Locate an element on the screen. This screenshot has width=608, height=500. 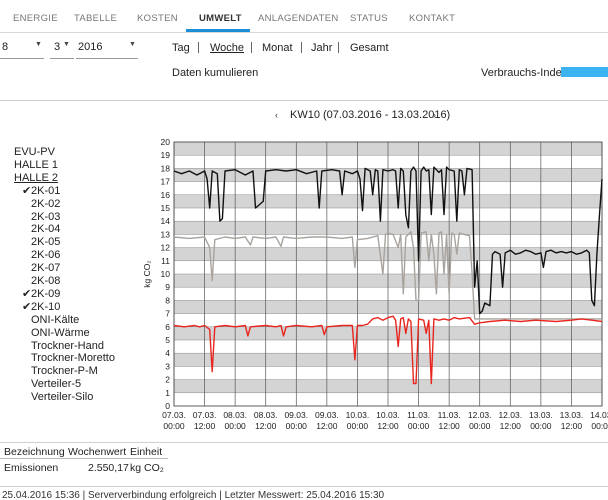
period-gesamt: Gesamt is located at coordinates (369, 48).